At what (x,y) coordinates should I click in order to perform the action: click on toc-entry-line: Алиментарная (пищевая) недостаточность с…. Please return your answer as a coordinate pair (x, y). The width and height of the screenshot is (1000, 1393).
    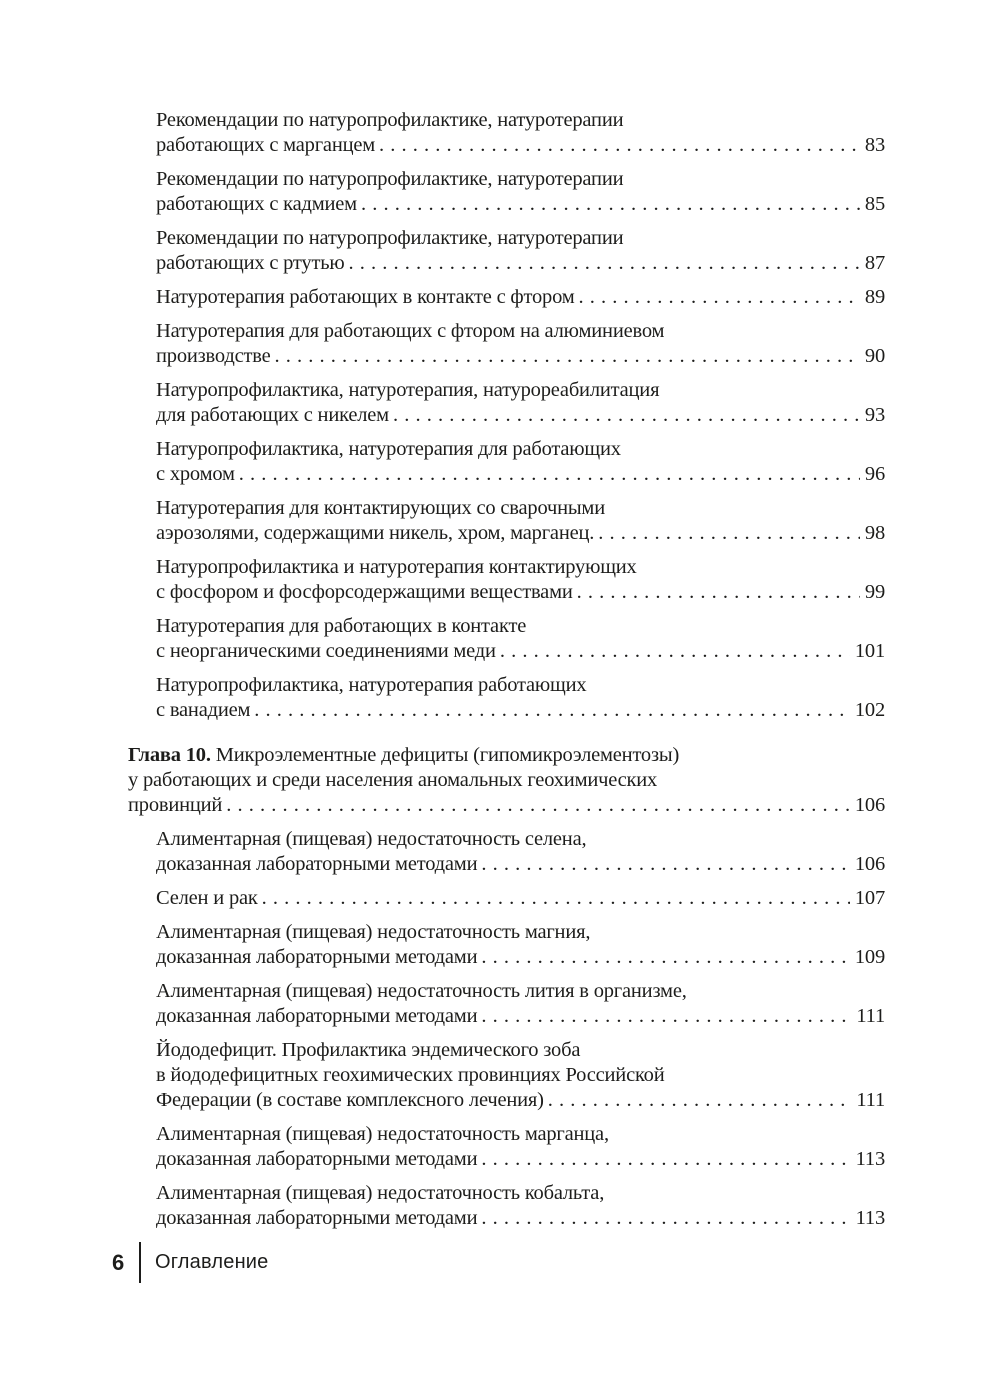
    Looking at the image, I should click on (520, 839).